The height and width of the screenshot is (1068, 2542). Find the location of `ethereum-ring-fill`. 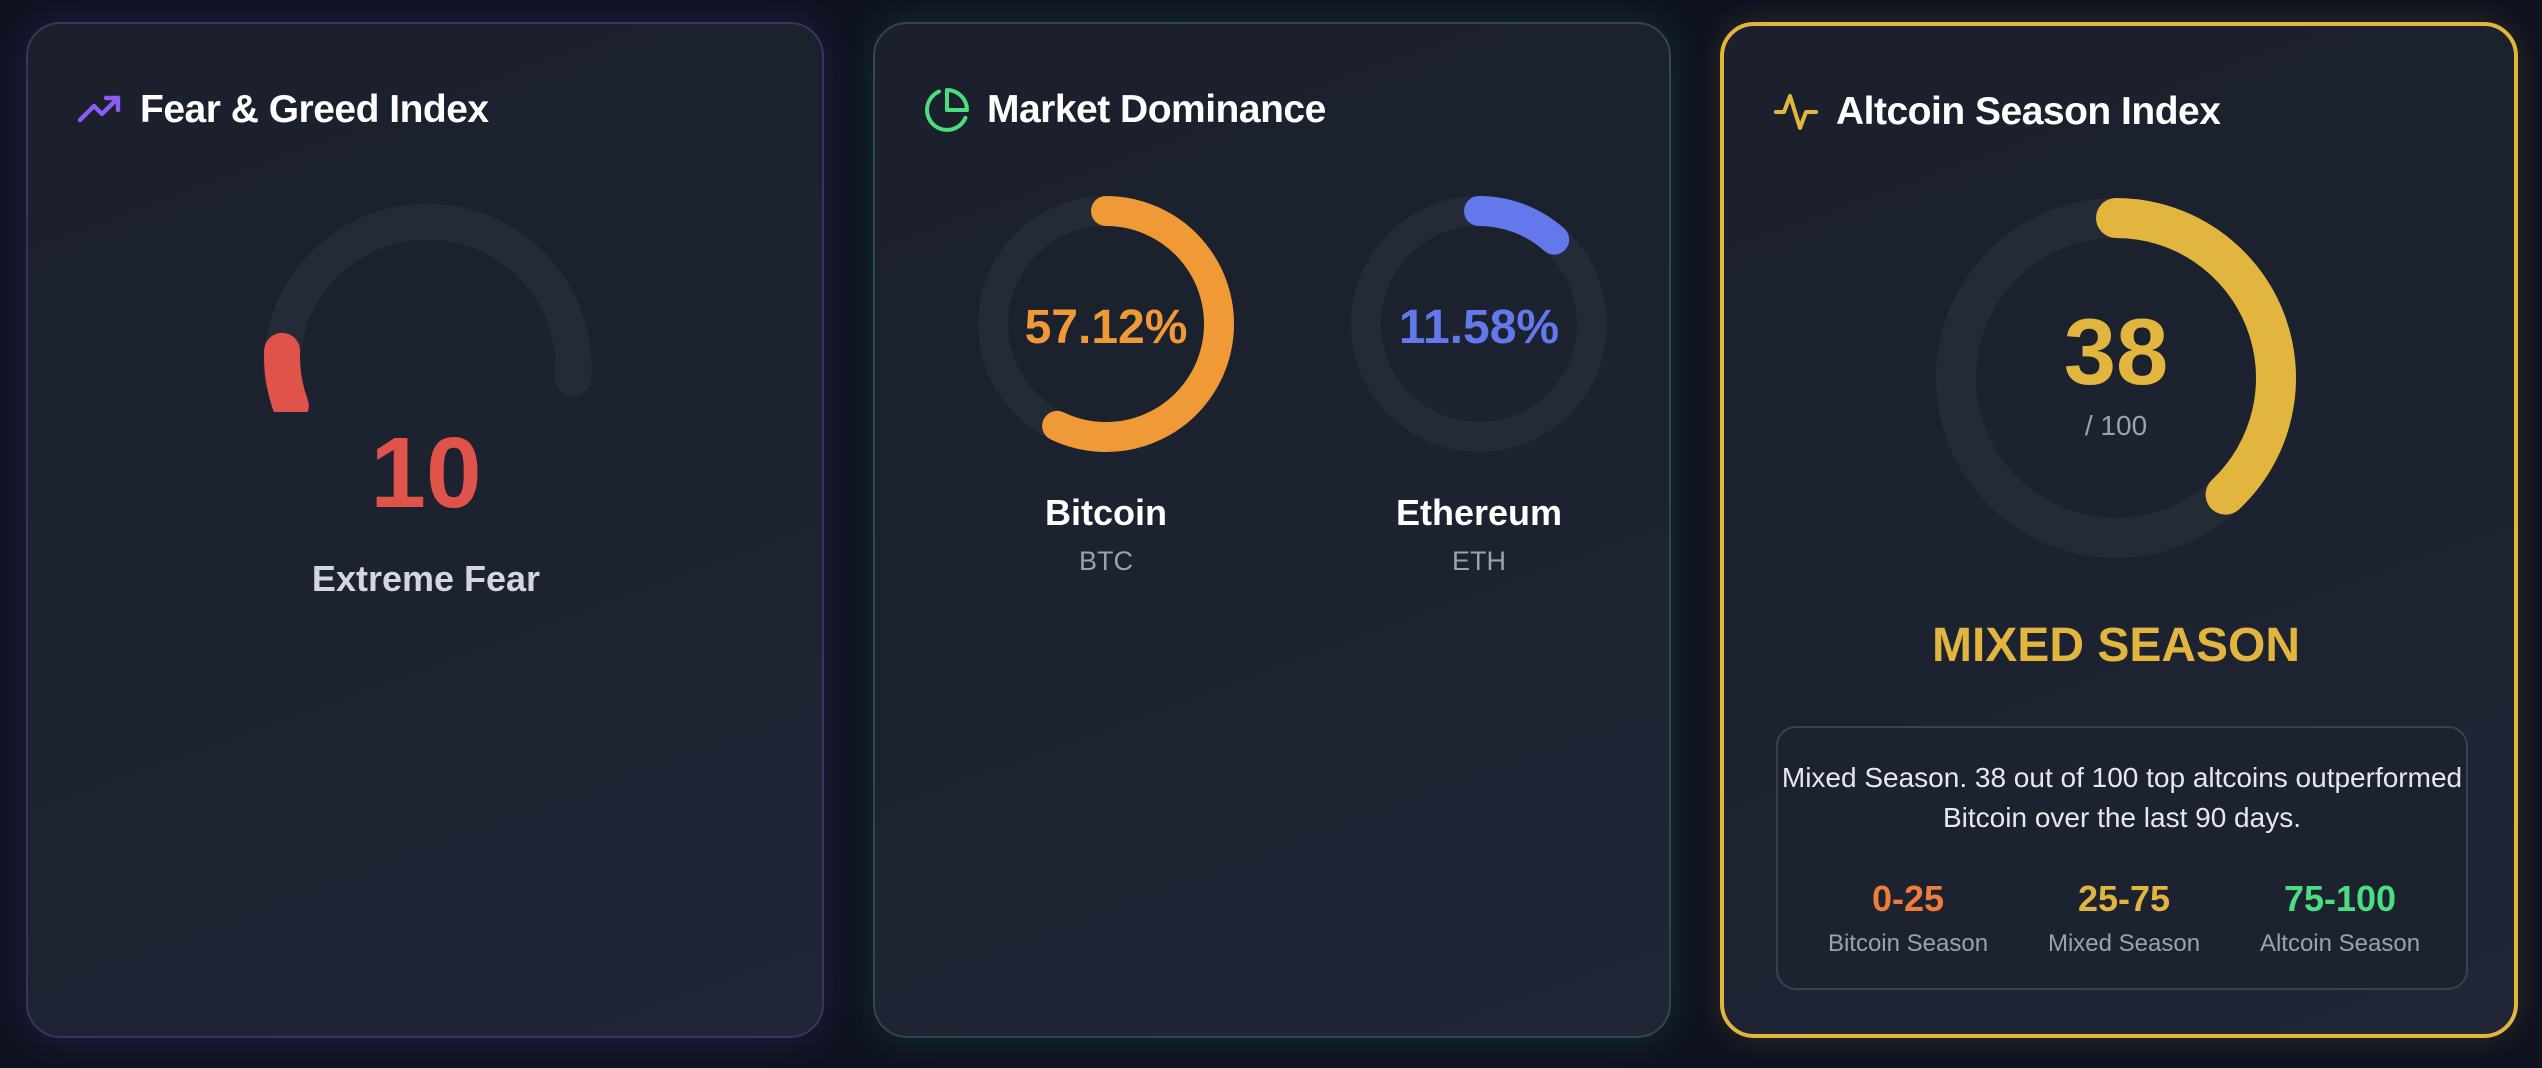

ethereum-ring-fill is located at coordinates (1517, 225).